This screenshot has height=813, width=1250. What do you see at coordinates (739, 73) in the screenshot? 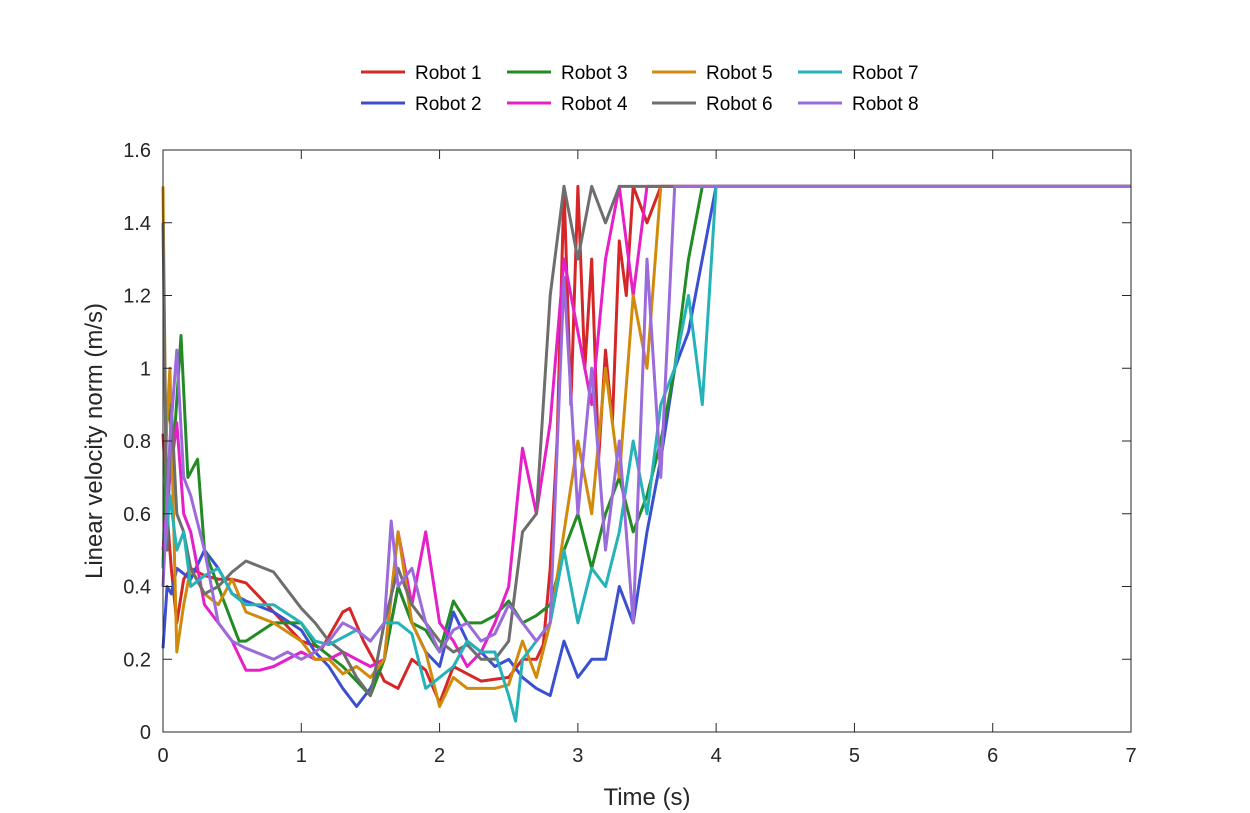
I see `legend-label-robot-5: Robot 5` at bounding box center [739, 73].